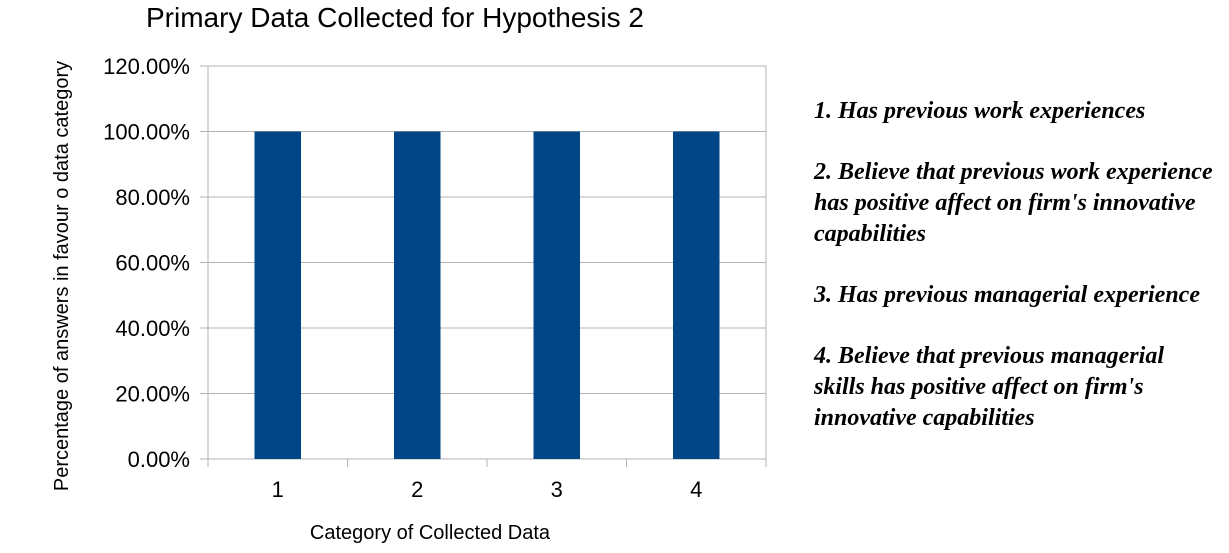 The height and width of the screenshot is (553, 1229). Describe the element at coordinates (430, 533) in the screenshot. I see `x-axis-label: Category of Collected Data` at that location.